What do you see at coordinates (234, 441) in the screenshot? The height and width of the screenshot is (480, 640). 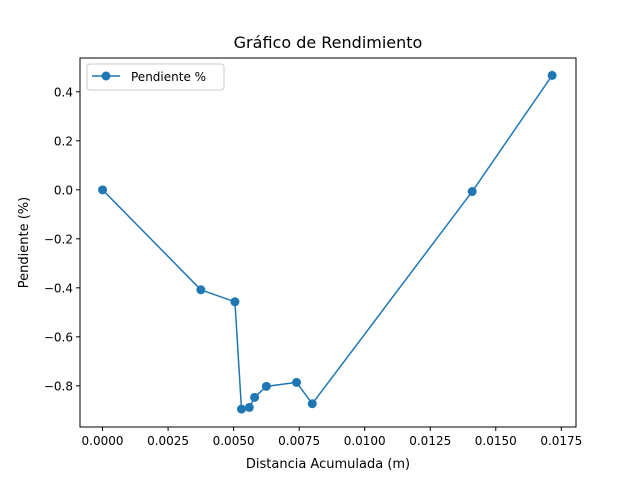 I see `x-tick-label: 0.0050` at bounding box center [234, 441].